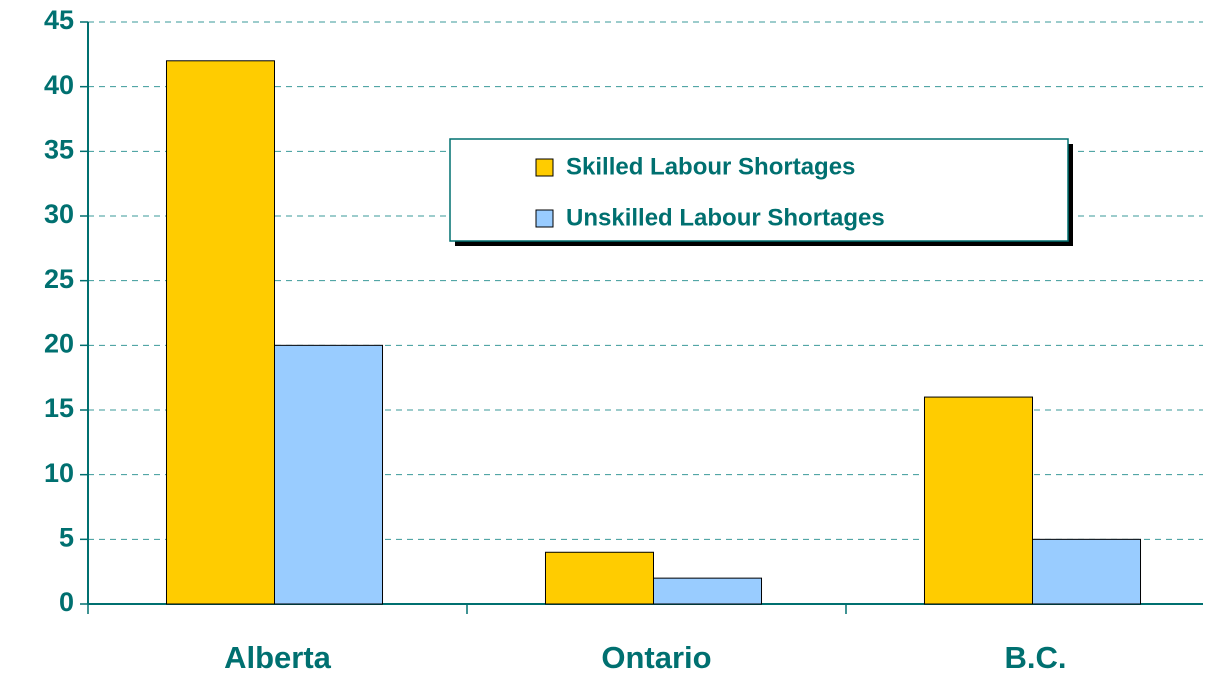 This screenshot has height=675, width=1205. I want to click on y-tick-label: 25, so click(59, 279).